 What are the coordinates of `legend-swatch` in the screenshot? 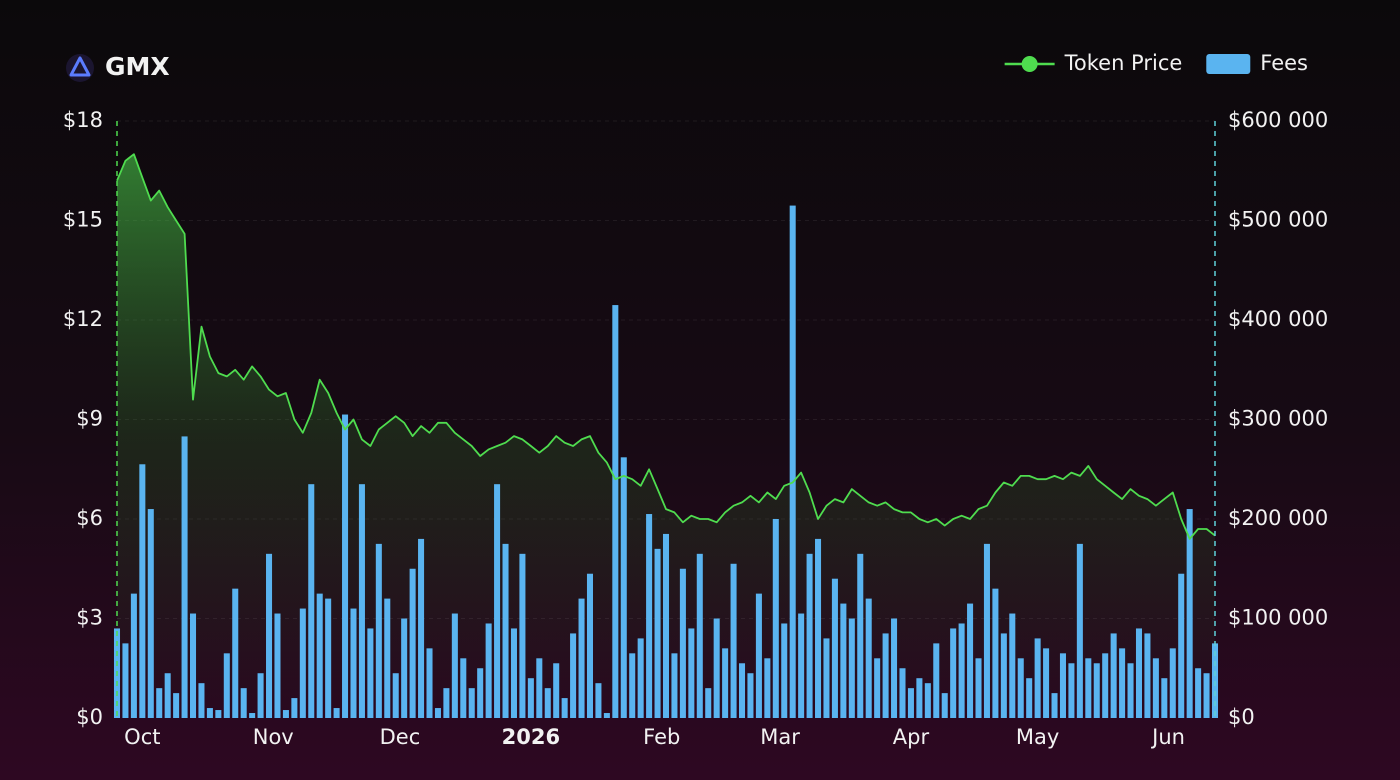 It's located at (1029, 64).